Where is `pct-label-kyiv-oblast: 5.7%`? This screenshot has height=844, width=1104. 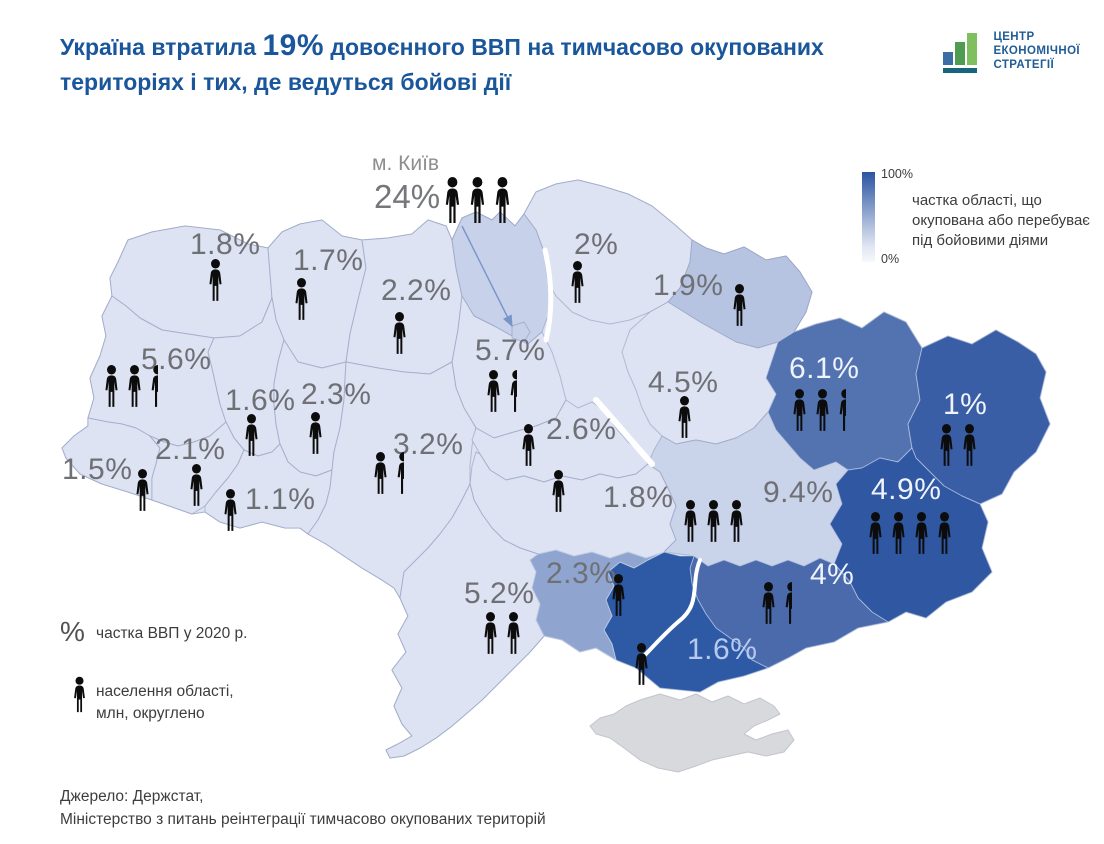
pct-label-kyiv-oblast: 5.7% is located at coordinates (510, 350).